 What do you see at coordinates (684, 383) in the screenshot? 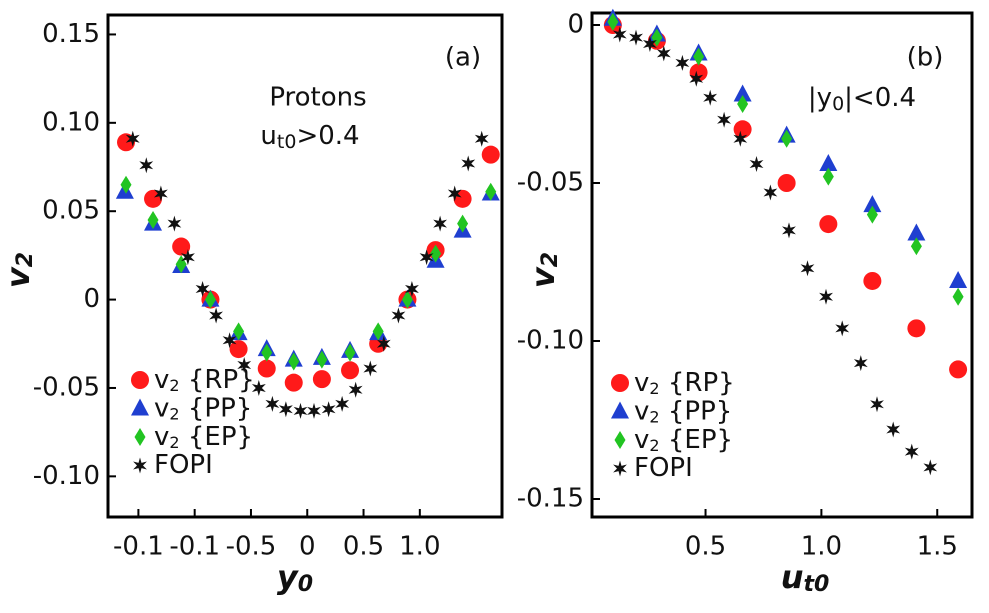
I see `legend-label: v2 {RP}` at bounding box center [684, 383].